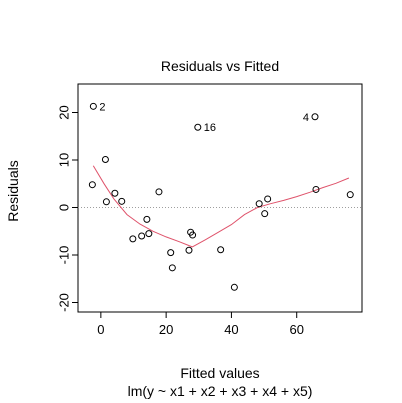 The width and height of the screenshot is (402, 403). I want to click on smoother-line, so click(221, 206).